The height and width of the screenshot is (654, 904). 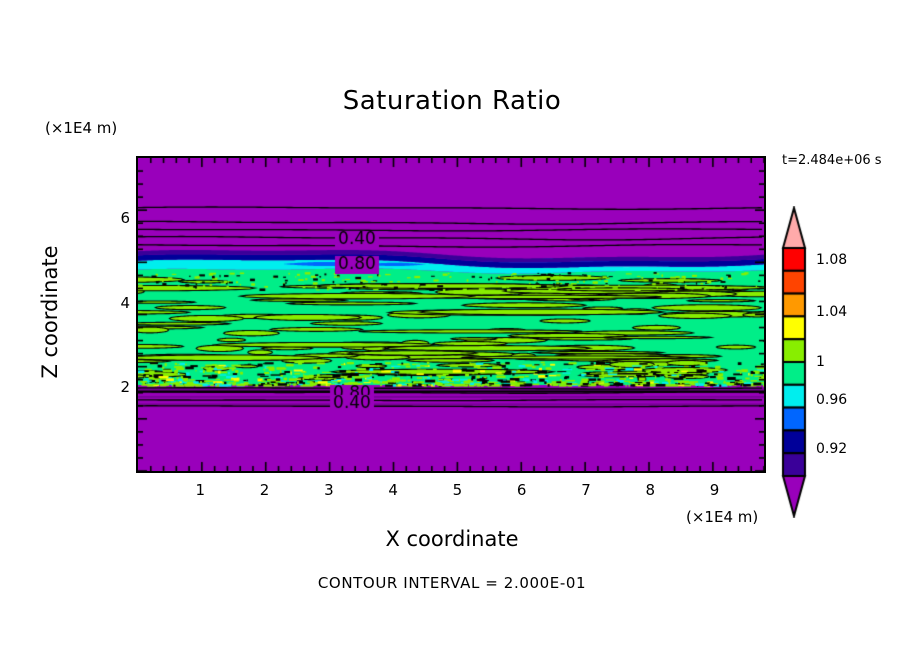 What do you see at coordinates (200, 490) in the screenshot?
I see `x-axis-tick-label: 1` at bounding box center [200, 490].